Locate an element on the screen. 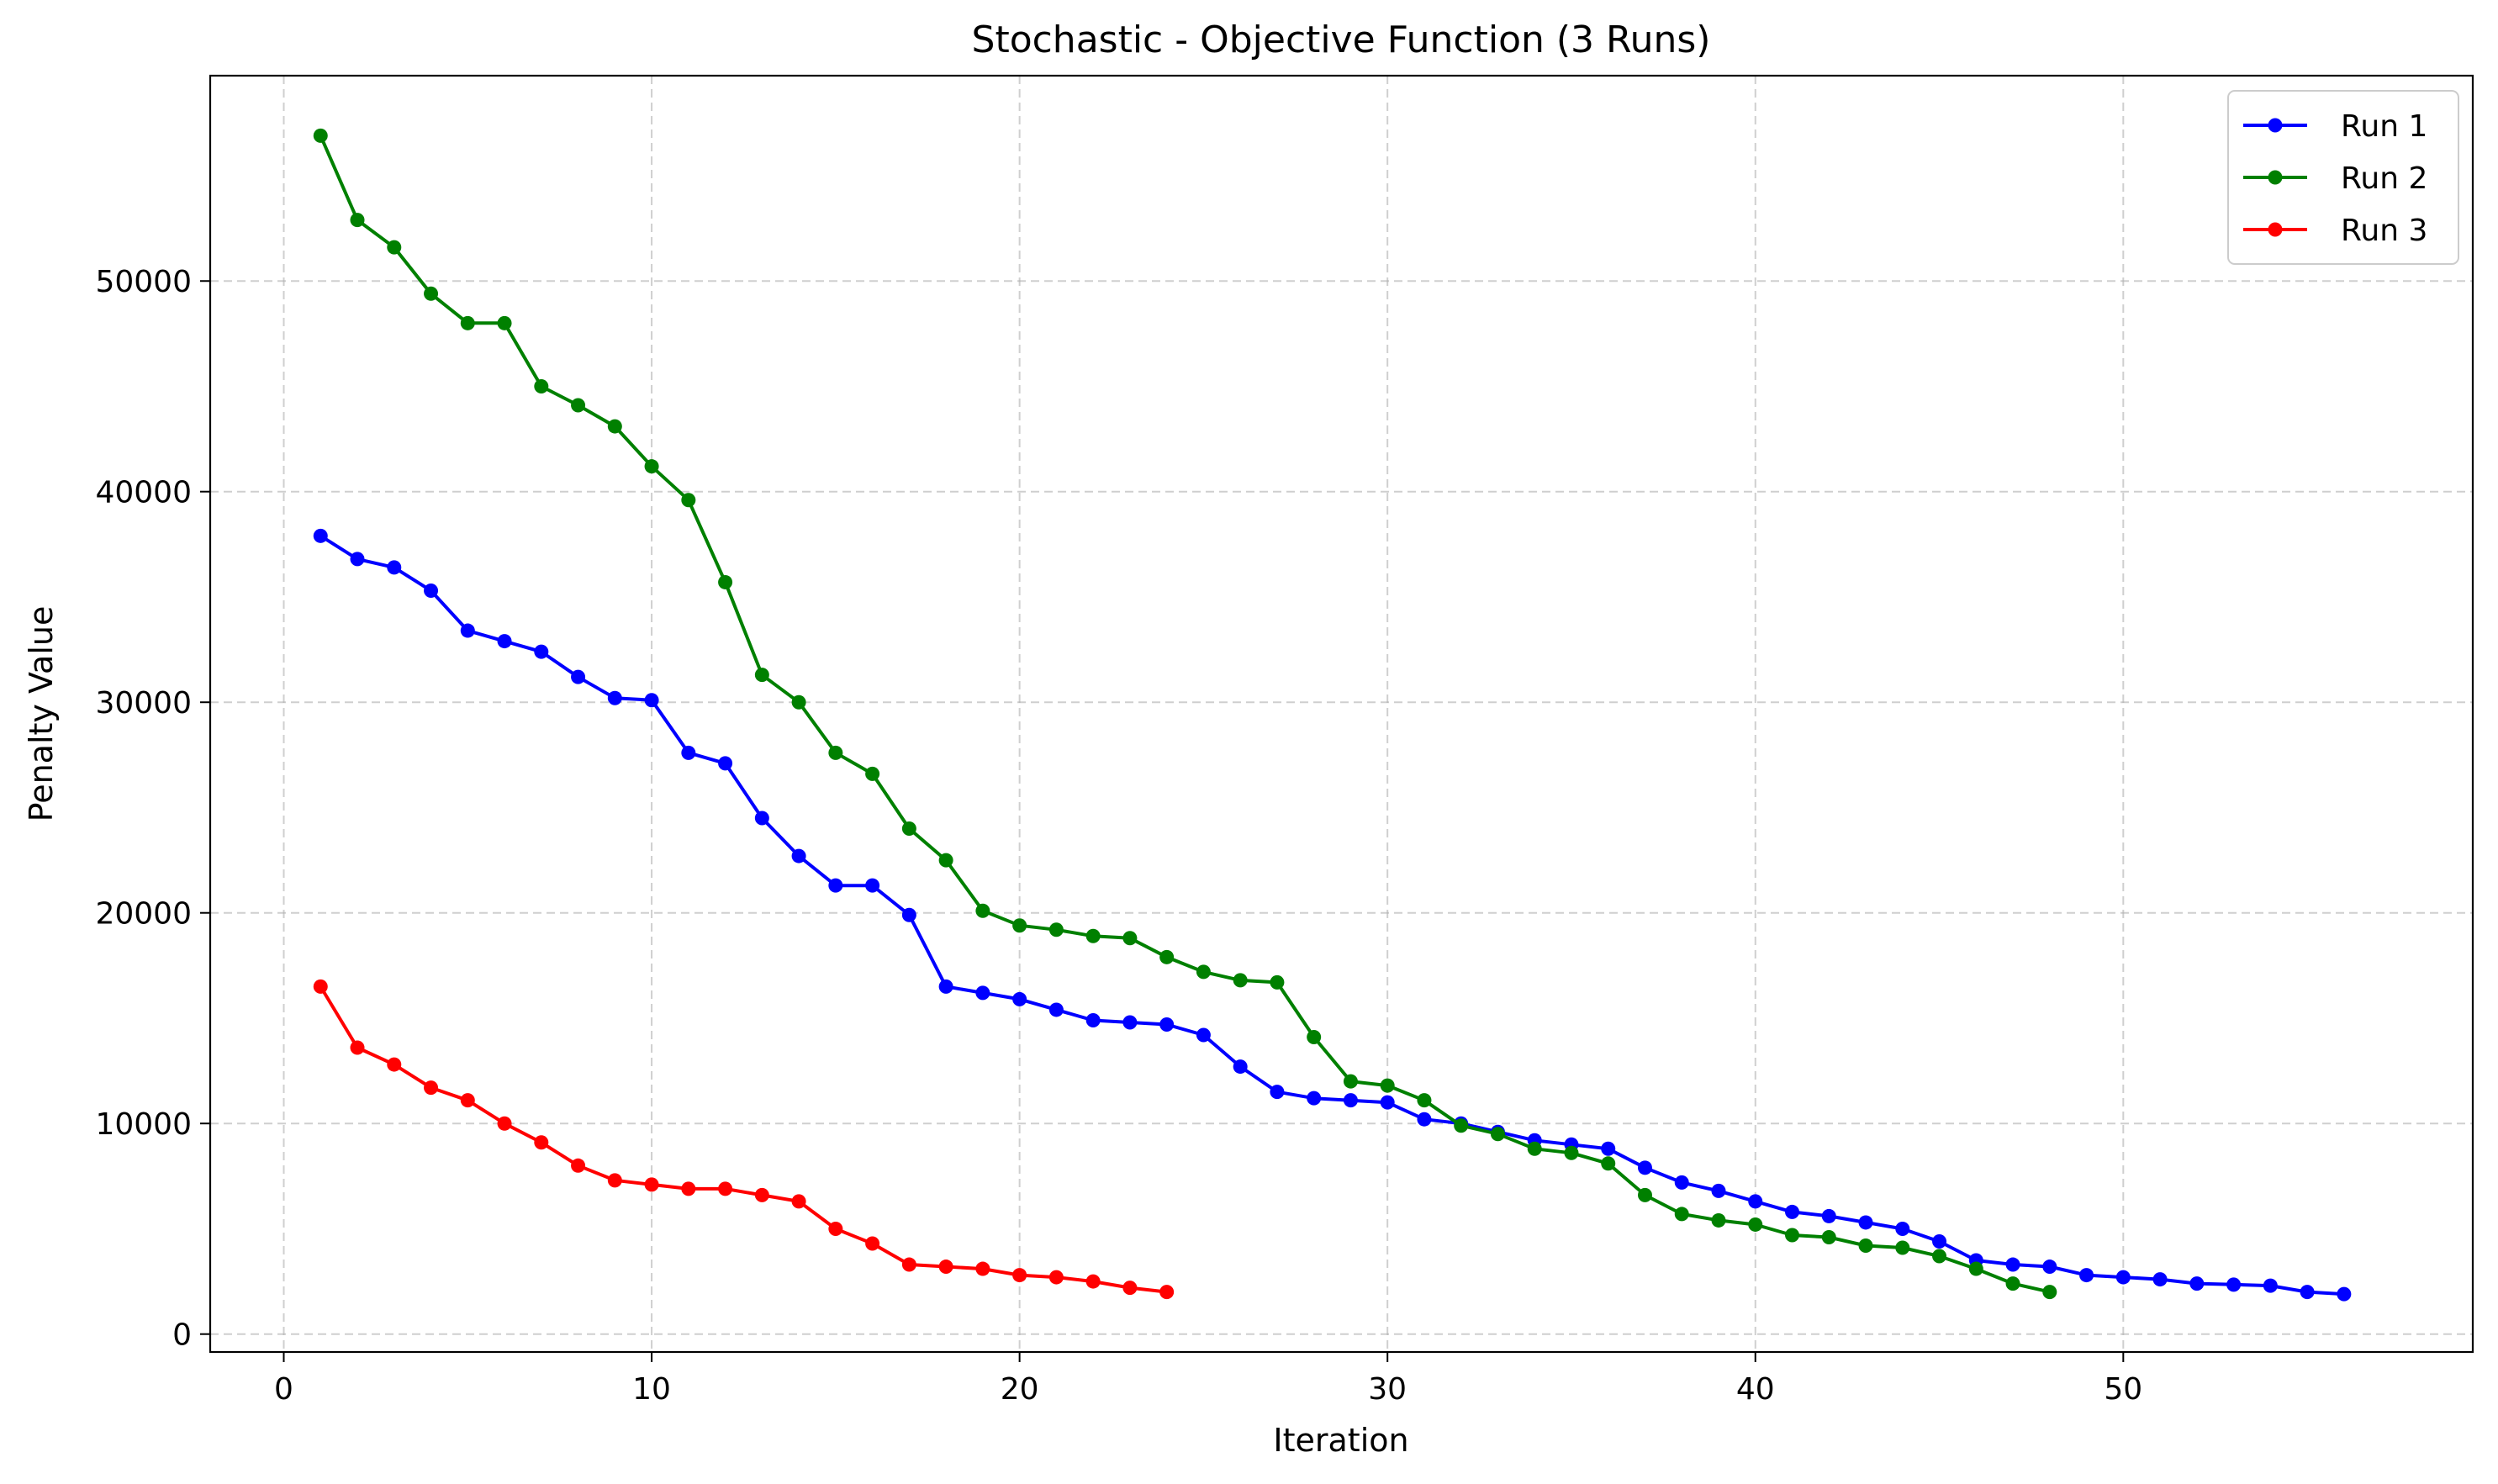  legend-item-run-1: Run 1 is located at coordinates (2335, 126).